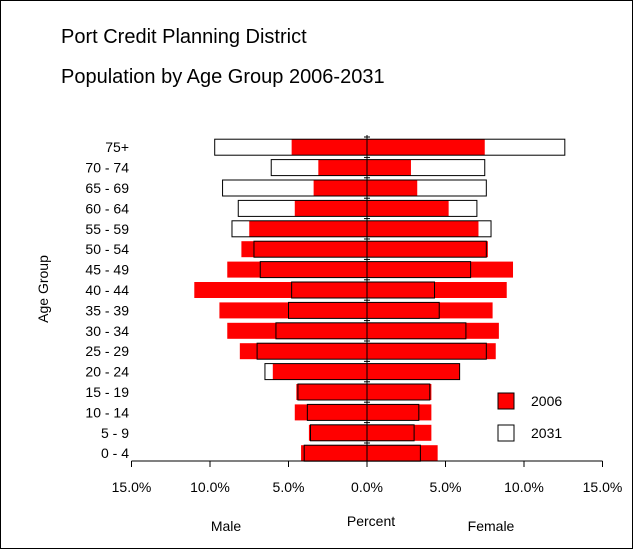 Image resolution: width=636 pixels, height=553 pixels. I want to click on male-label: Male, so click(226, 526).